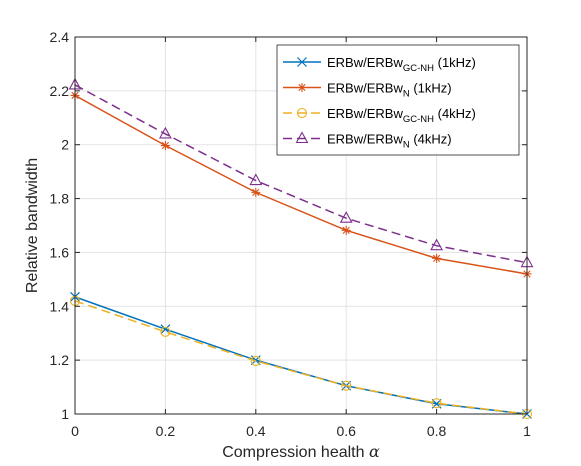  I want to click on legend-entry: ERBw/ERBwN (1kHz), so click(367, 90).